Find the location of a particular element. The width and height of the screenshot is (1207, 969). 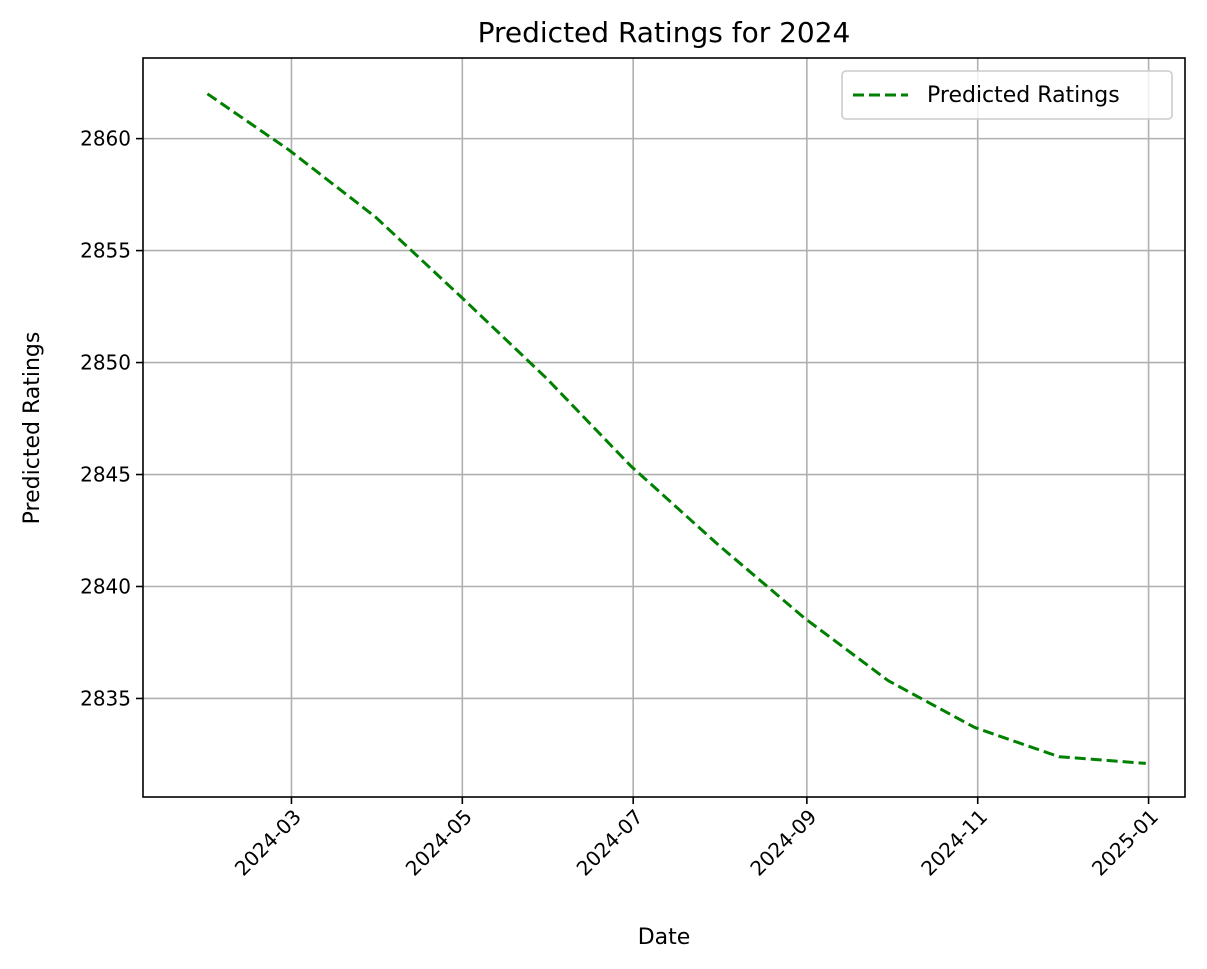

x-axis-label: Date is located at coordinates (664, 937).